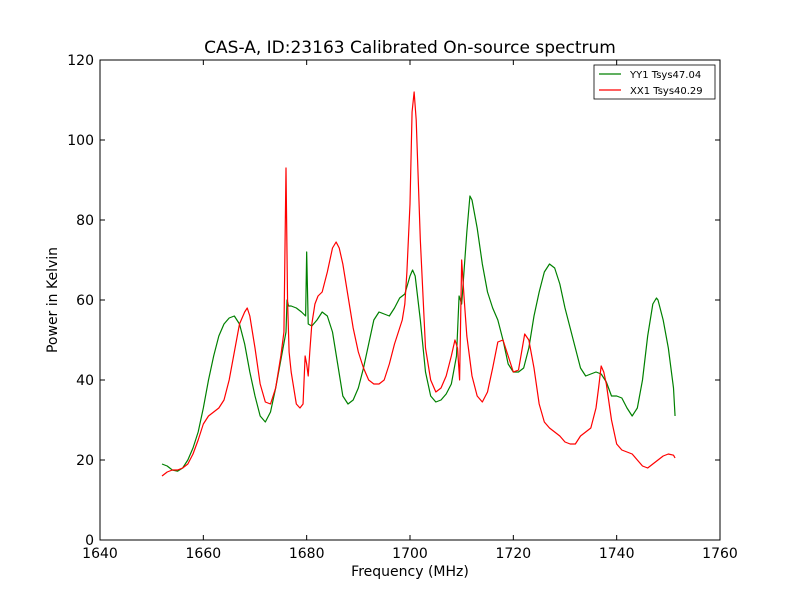 The width and height of the screenshot is (800, 600). Describe the element at coordinates (85, 381) in the screenshot. I see `y-tick-label-2: 40` at that location.